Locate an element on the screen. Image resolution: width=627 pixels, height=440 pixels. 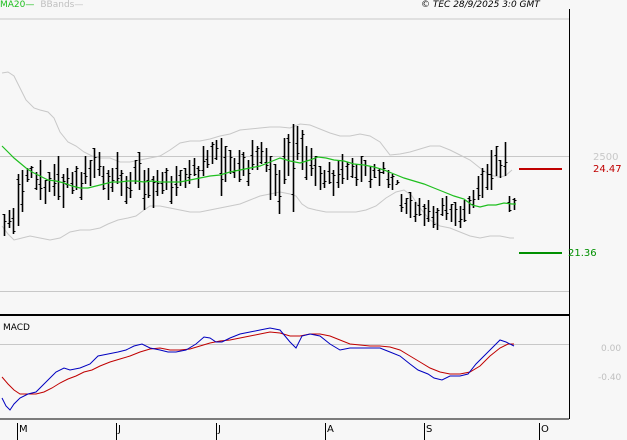
support-label: 21.36 is located at coordinates (582, 253).